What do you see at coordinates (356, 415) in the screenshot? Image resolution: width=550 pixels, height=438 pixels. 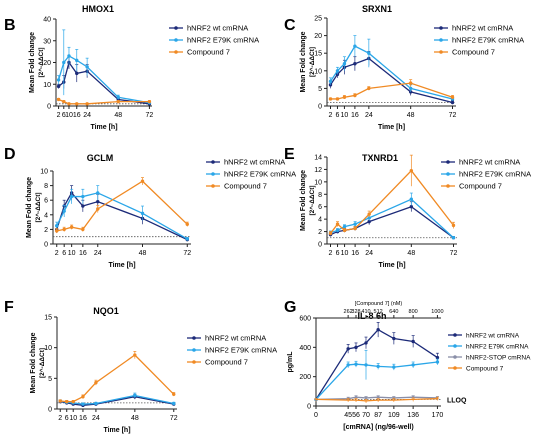 I see `x-tick-label: 56` at bounding box center [356, 415].